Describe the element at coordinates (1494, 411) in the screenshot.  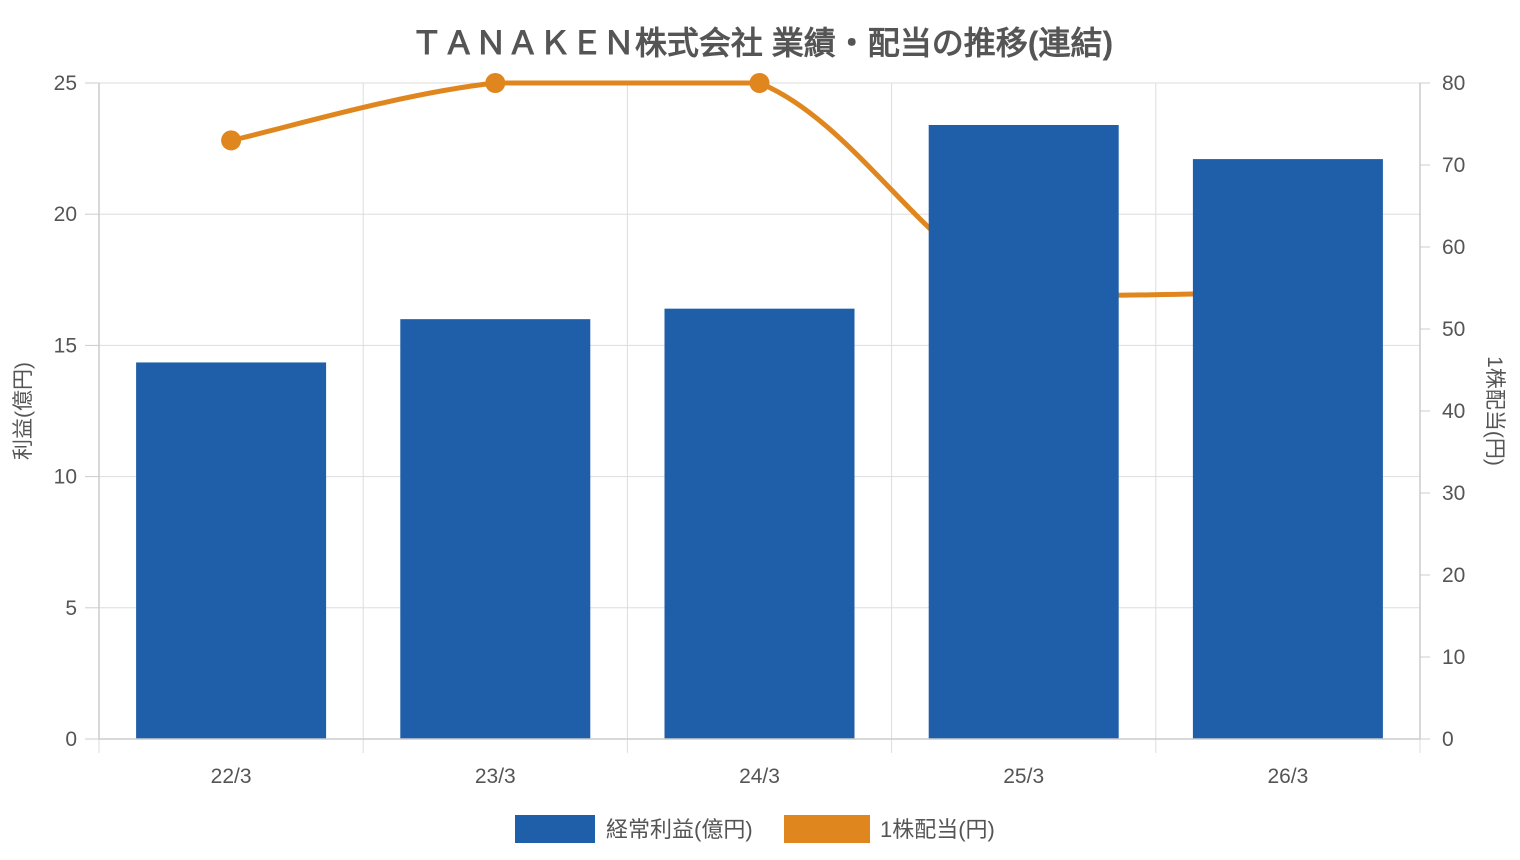
I see `y-axis-right-title: 1株配当(円)` at that location.